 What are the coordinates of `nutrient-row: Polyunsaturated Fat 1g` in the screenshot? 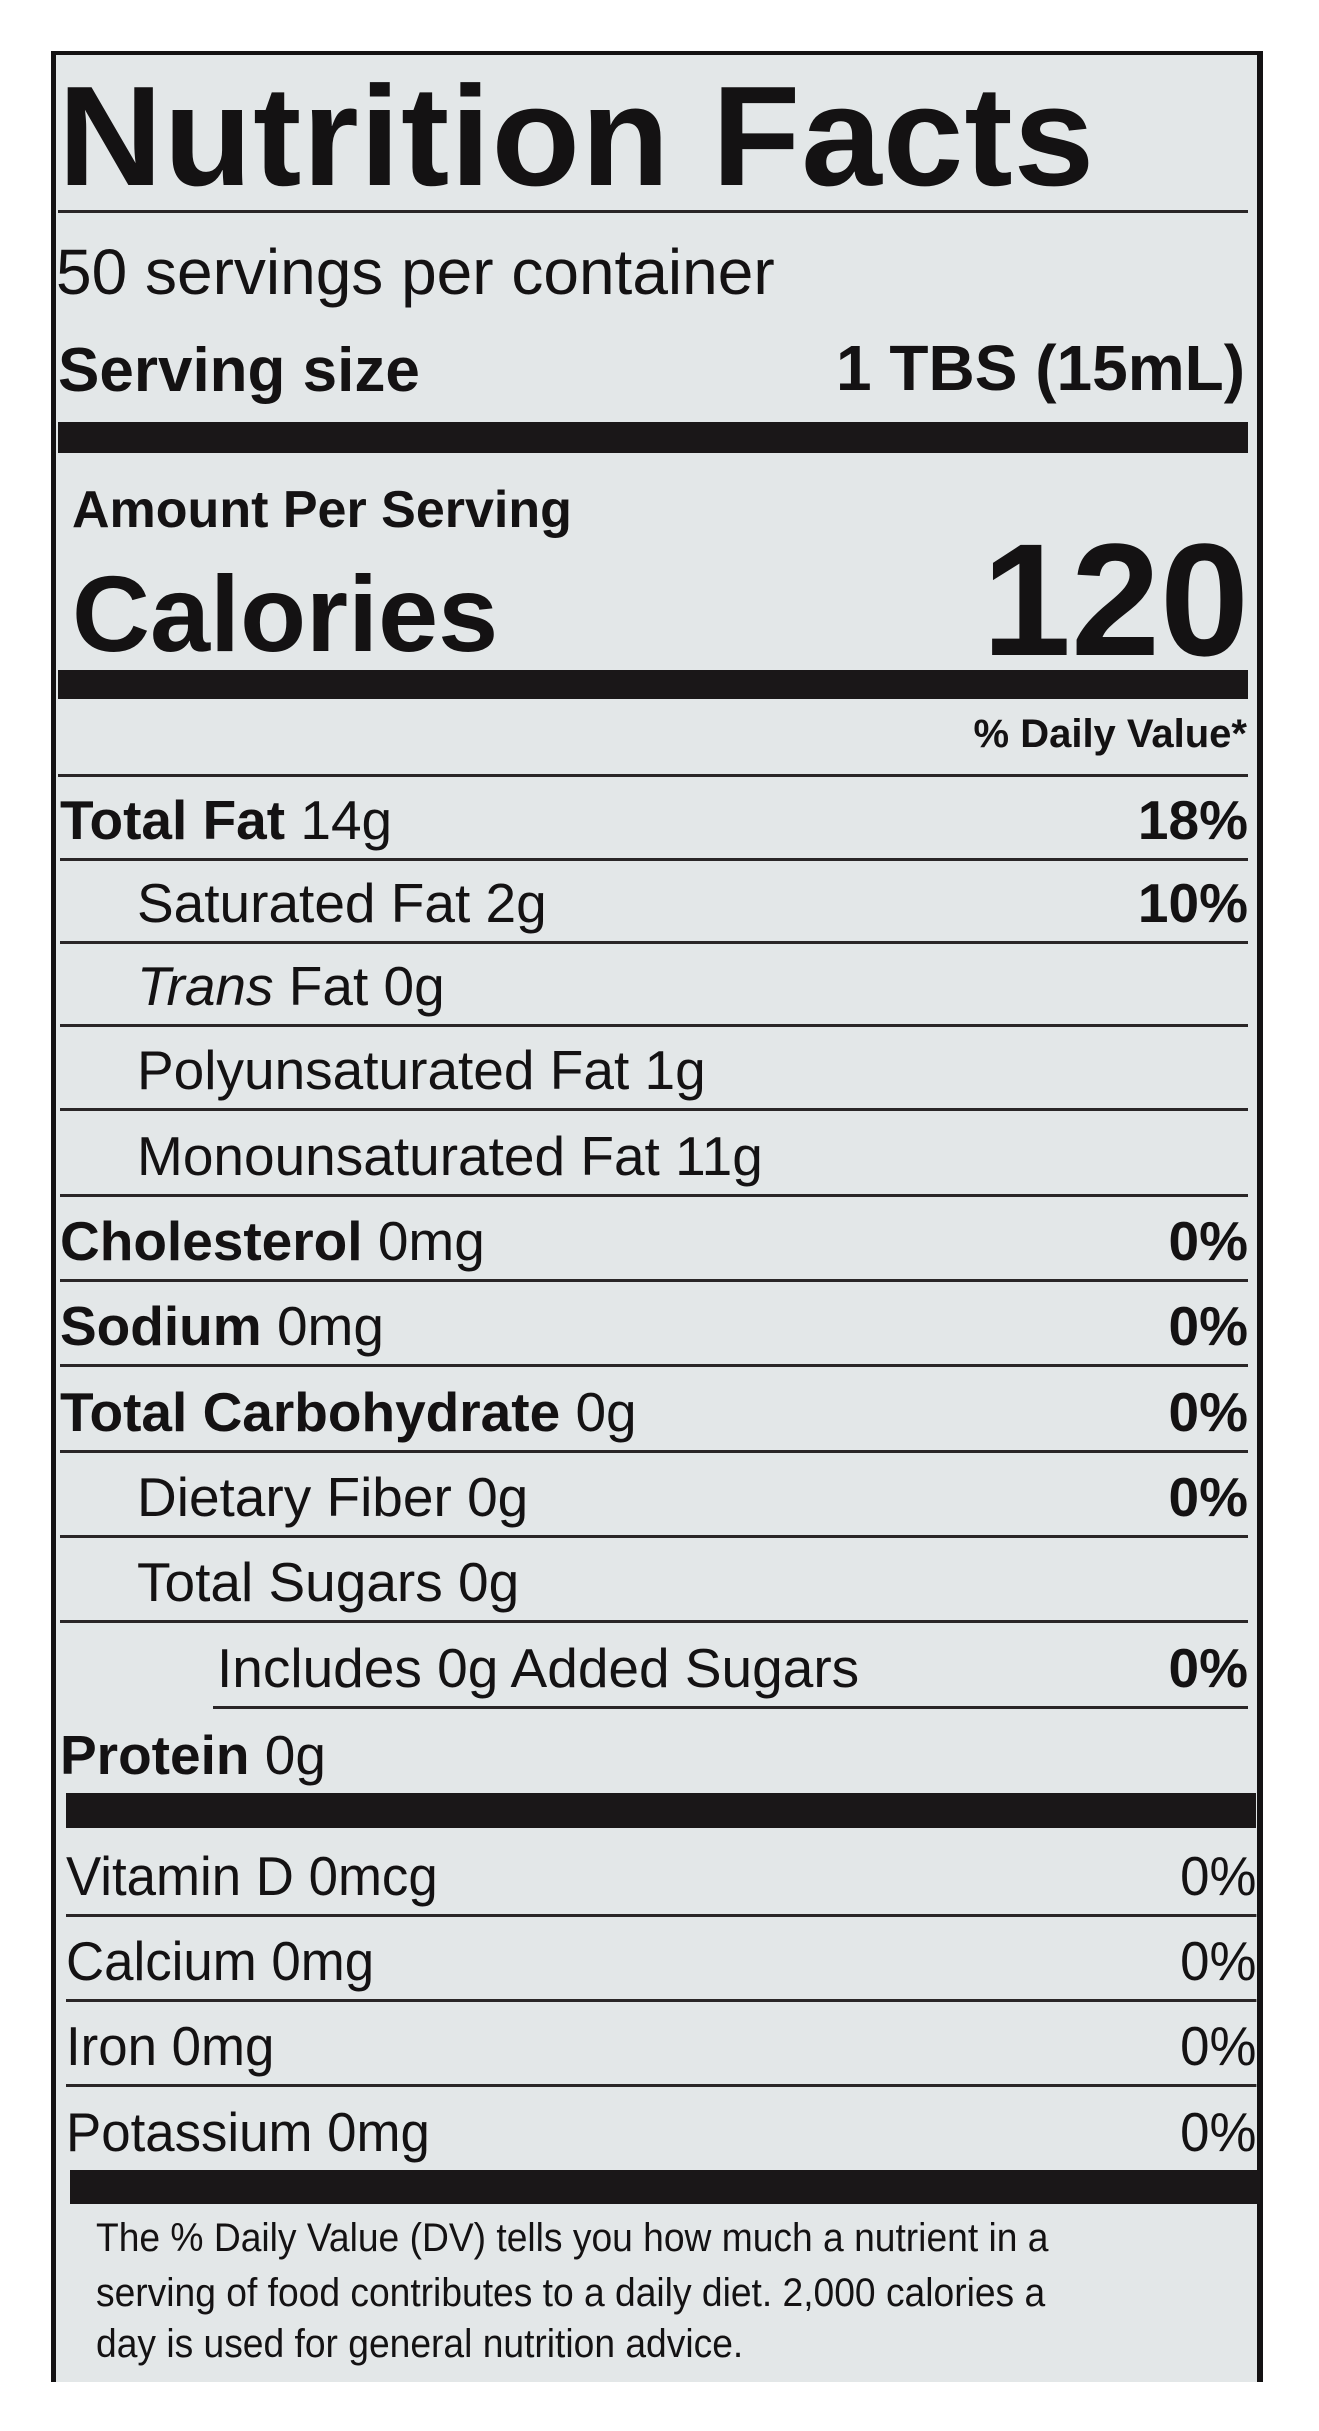 It's located at (654, 1069).